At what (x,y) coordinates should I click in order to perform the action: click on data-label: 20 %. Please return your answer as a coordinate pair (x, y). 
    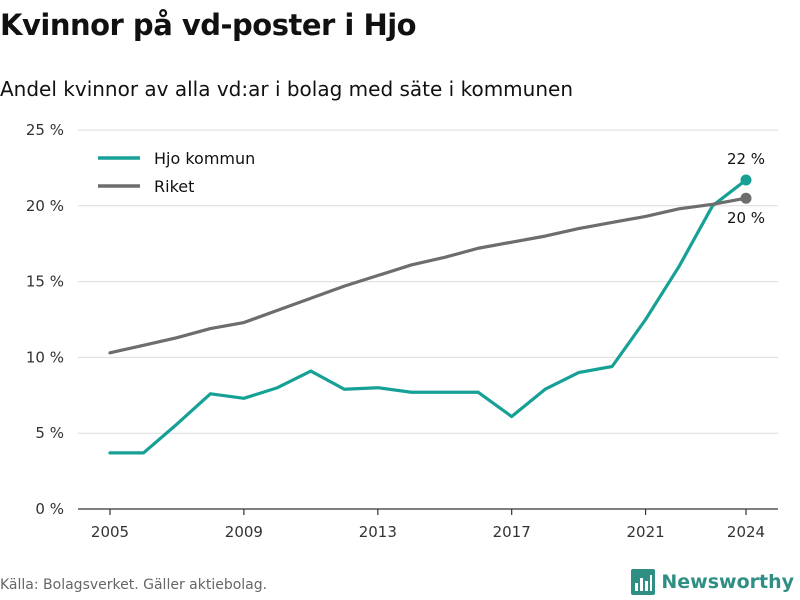
    Looking at the image, I should click on (746, 218).